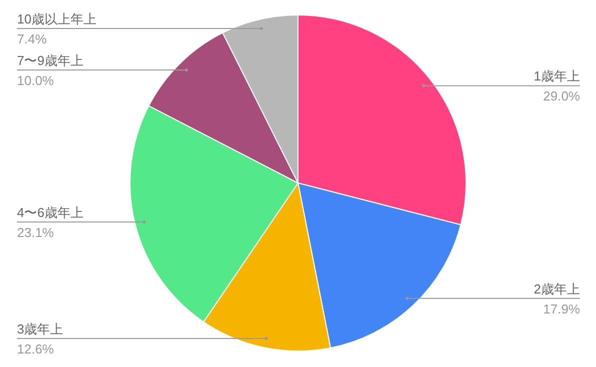 Image resolution: width=596 pixels, height=367 pixels. I want to click on data-label: 17.9%, so click(561, 308).